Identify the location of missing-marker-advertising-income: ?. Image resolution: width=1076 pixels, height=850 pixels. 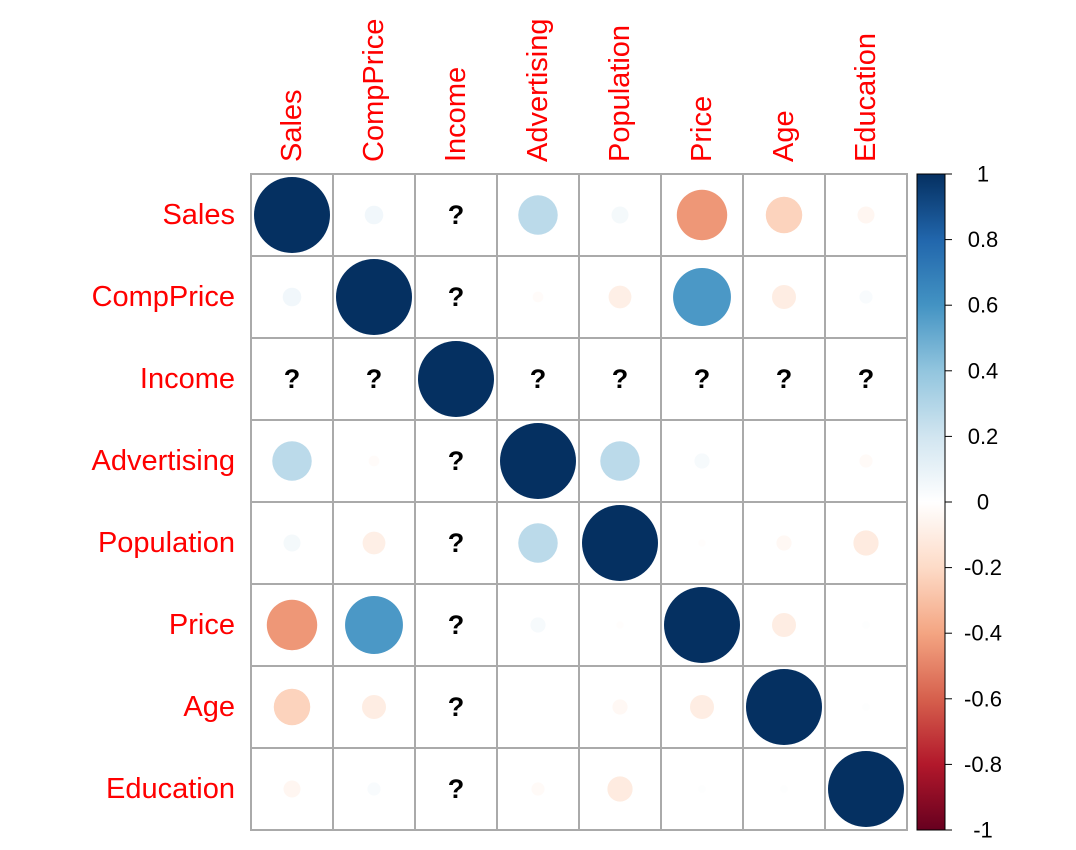
(456, 461).